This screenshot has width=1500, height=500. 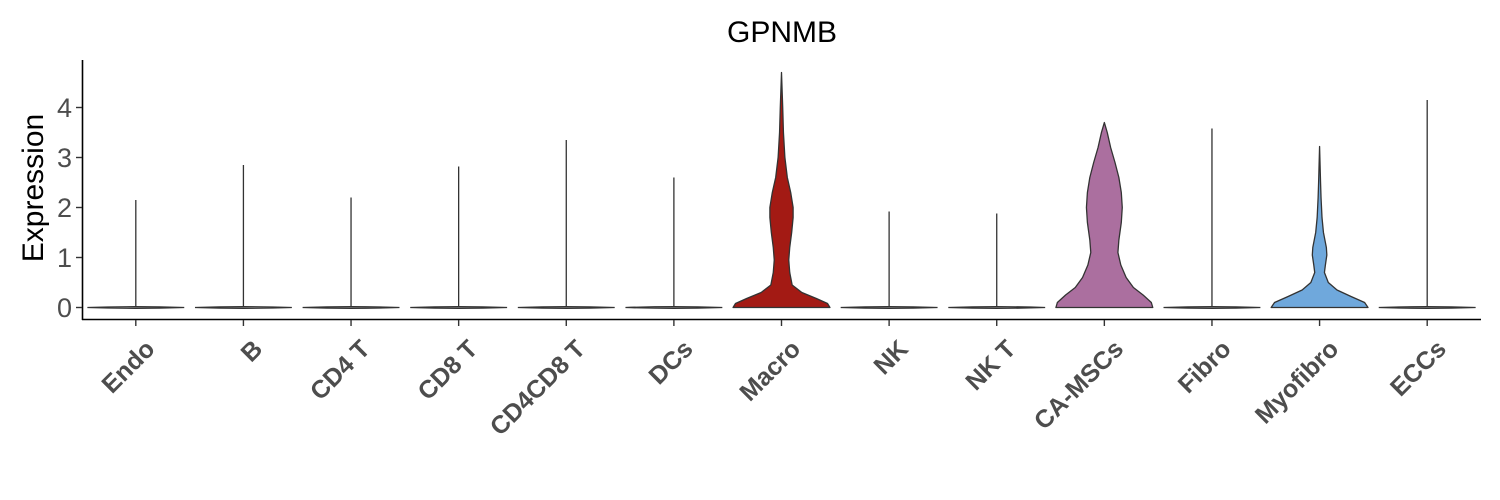 I want to click on violin-nk, so click(x=889, y=260).